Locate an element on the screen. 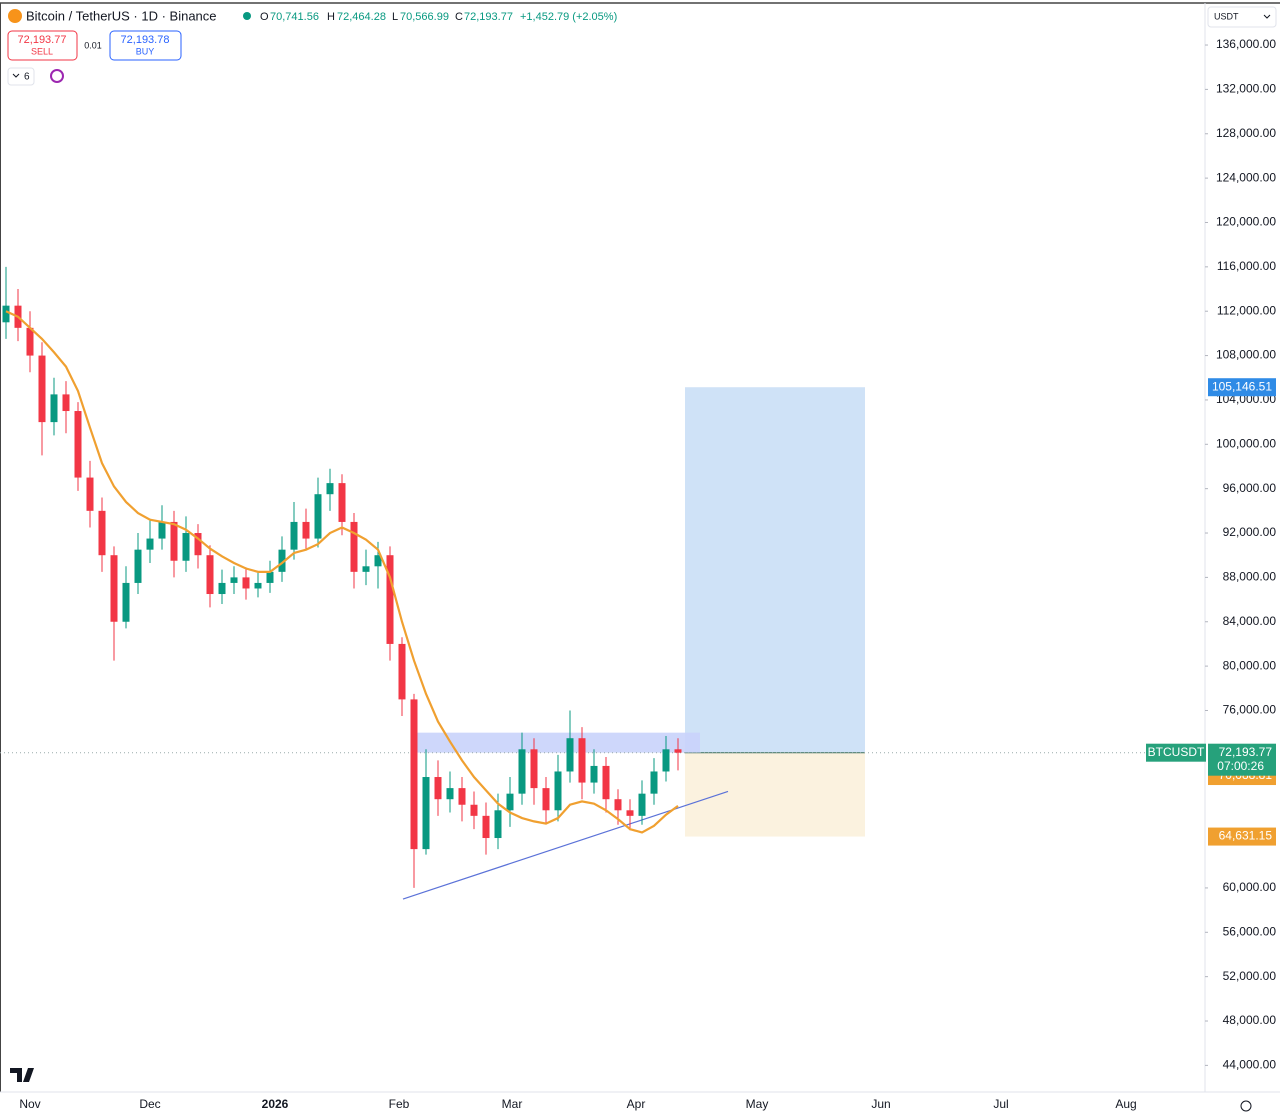  sell-price: 72,193.77 is located at coordinates (42, 40).